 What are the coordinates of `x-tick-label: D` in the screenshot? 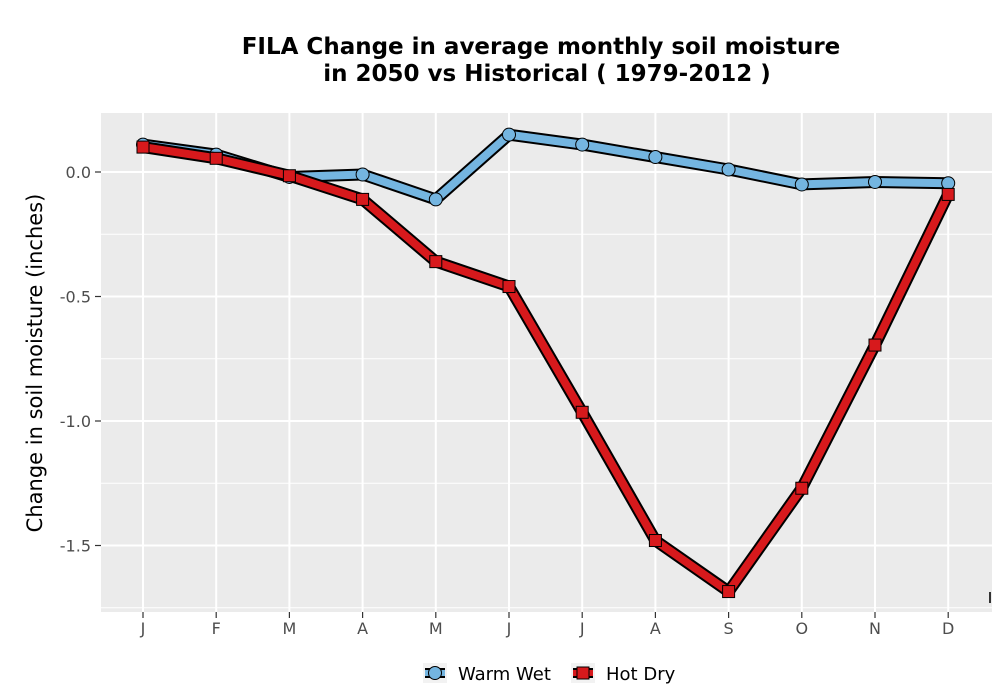 It's located at (948, 628).